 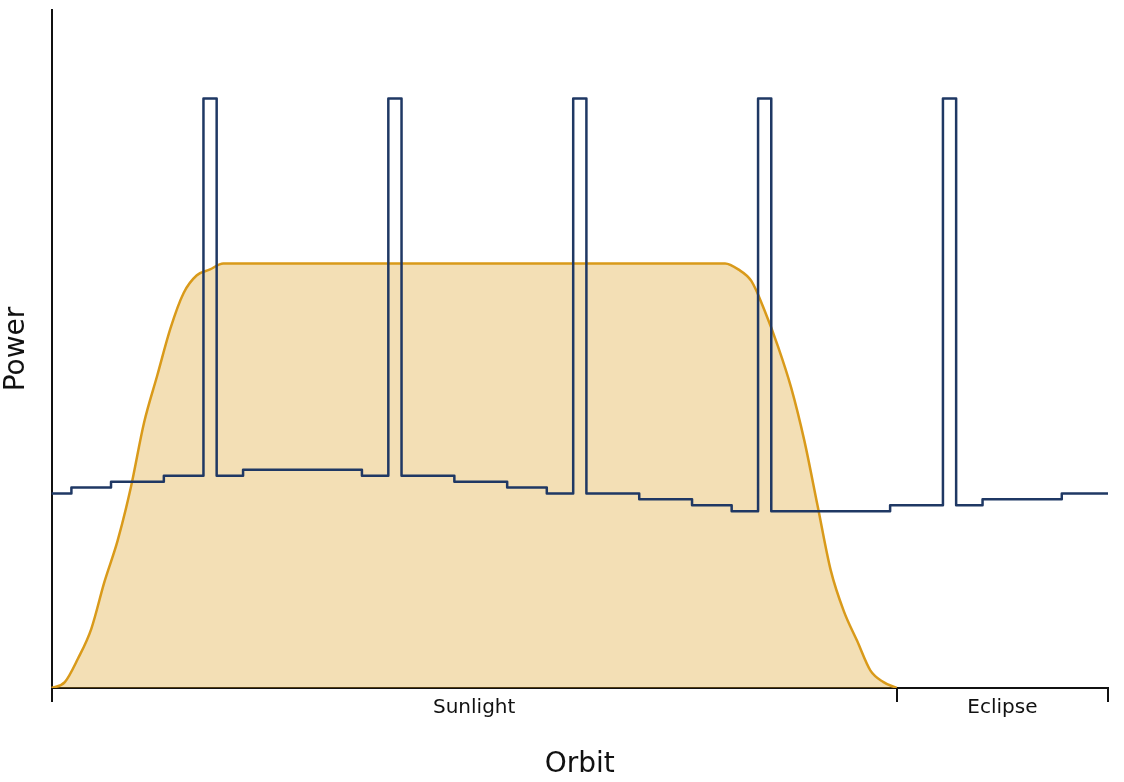 What do you see at coordinates (16, 349) in the screenshot?
I see `y-axis-title: Power` at bounding box center [16, 349].